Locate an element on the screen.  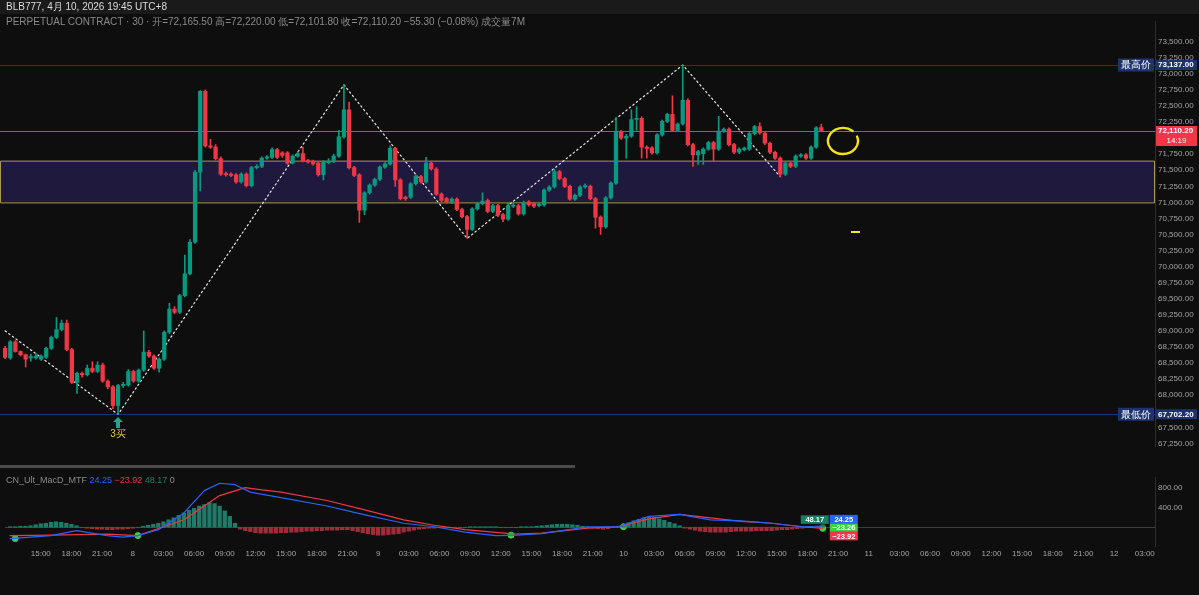
y-tick-label: 73,500.00 is located at coordinates (1176, 41).